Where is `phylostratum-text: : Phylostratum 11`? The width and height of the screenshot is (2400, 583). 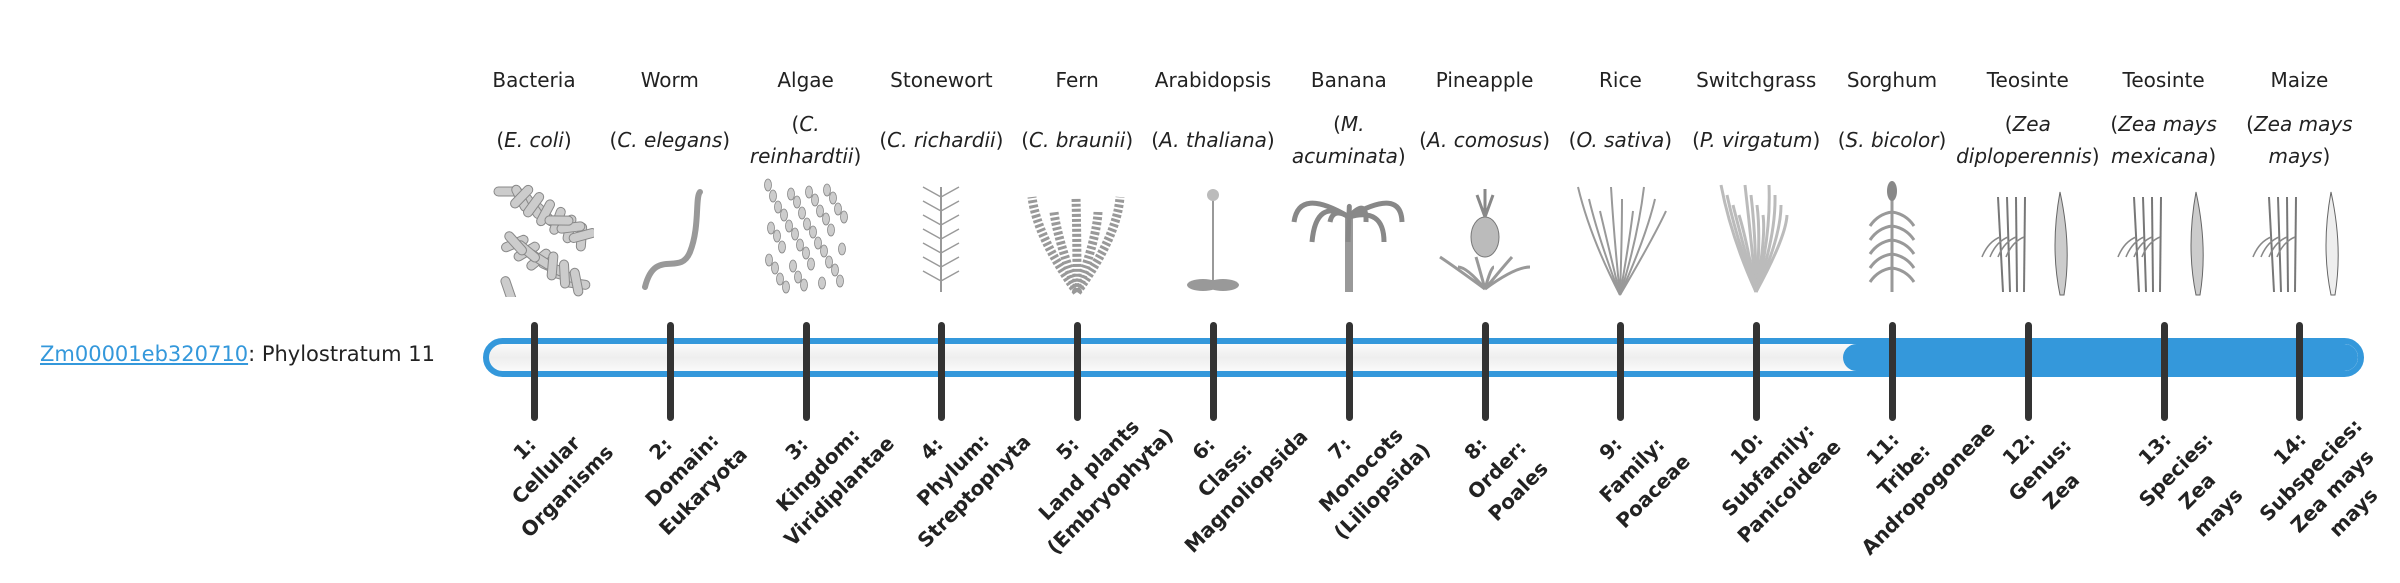
phylostratum-text: : Phylostratum 11 is located at coordinates (341, 354).